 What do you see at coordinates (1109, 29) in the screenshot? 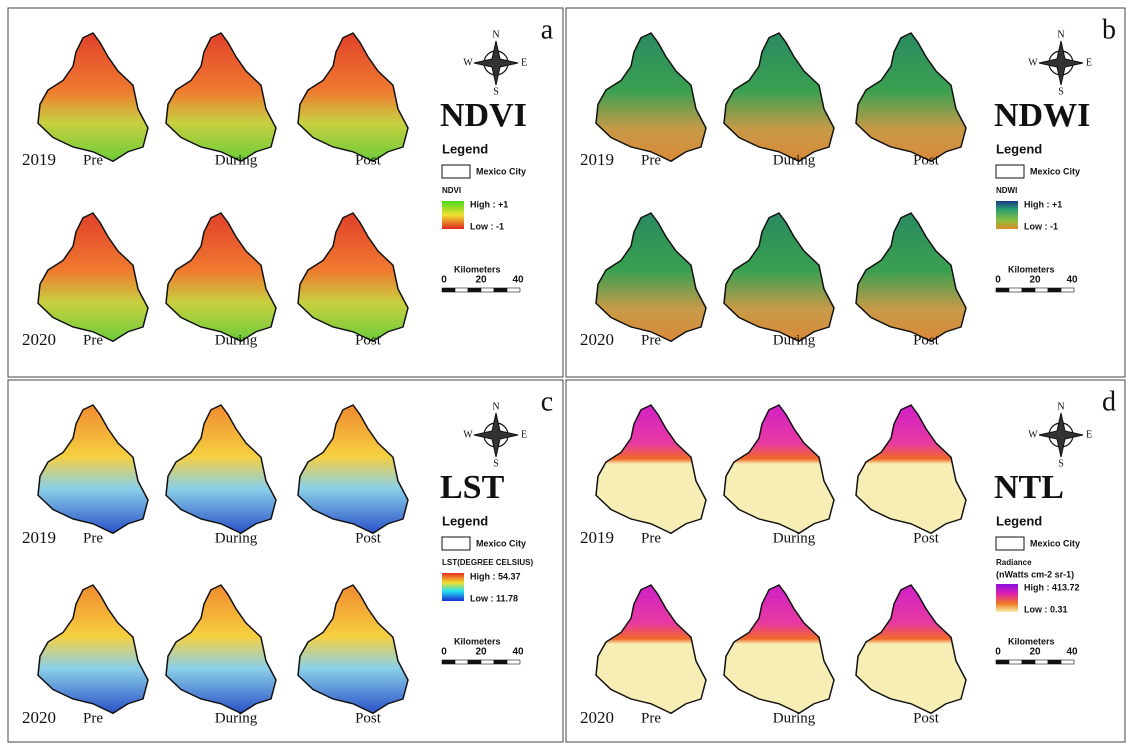
I see `panel-letter: b` at bounding box center [1109, 29].